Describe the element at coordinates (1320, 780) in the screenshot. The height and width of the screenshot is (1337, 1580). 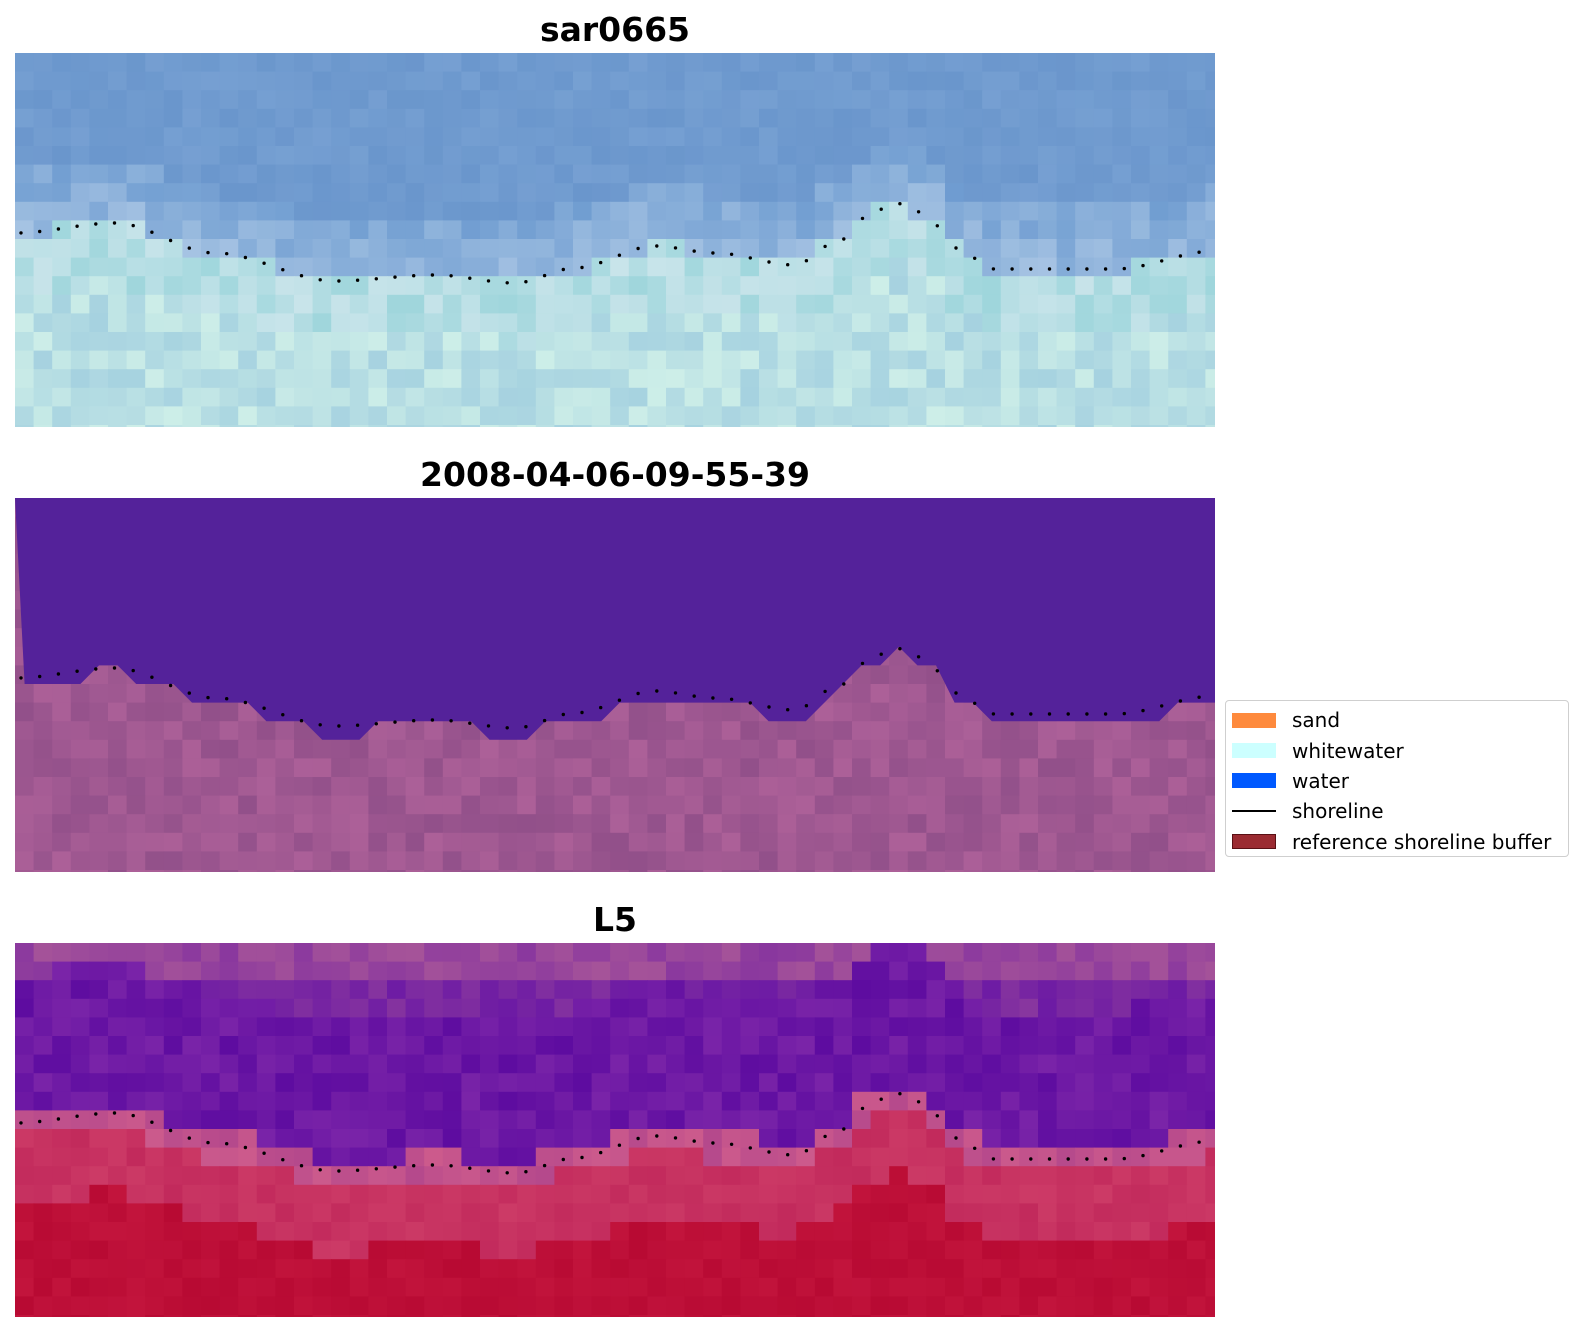
I see `legend-label-water: water` at that location.